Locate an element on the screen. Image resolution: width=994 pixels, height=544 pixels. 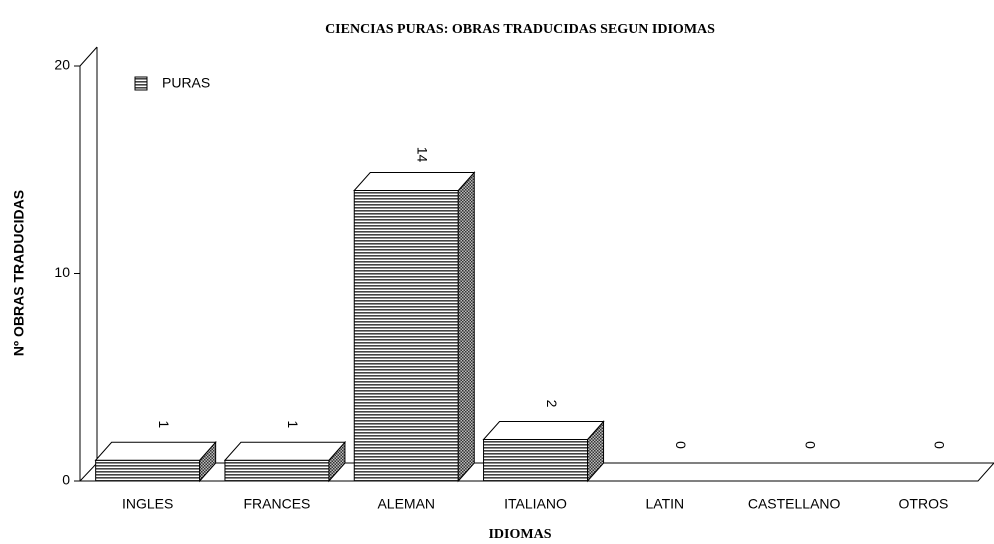
y-tick-label: 10 is located at coordinates (62, 272).